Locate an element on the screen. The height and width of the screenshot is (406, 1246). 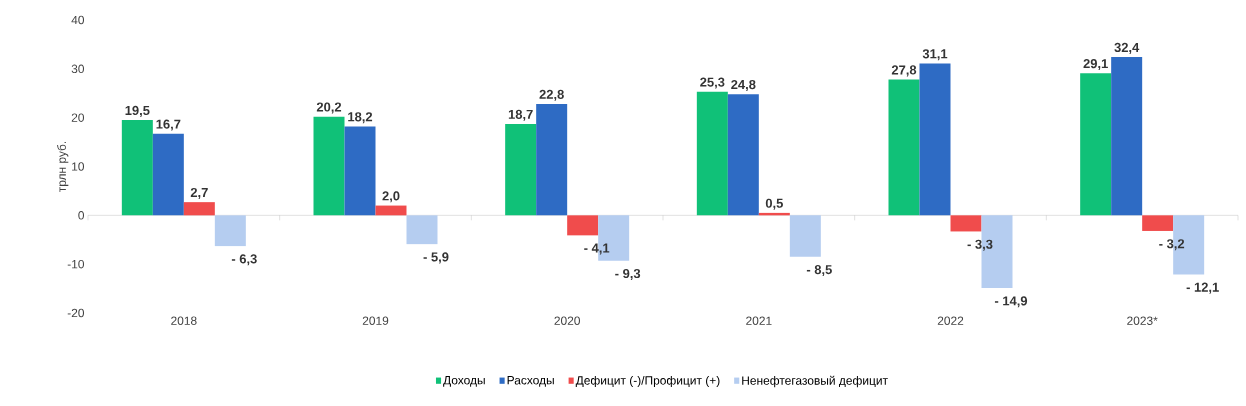
data-label: - 12,1 is located at coordinates (1202, 288).